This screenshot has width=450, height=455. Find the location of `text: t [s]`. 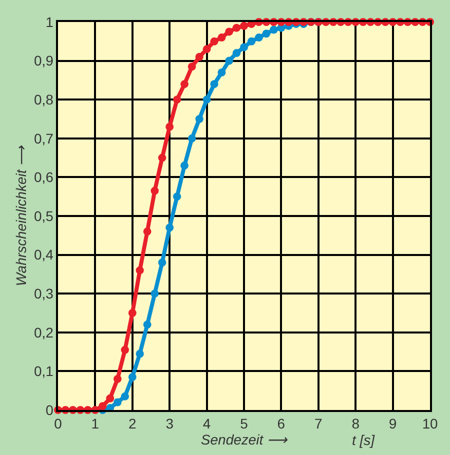

text: t [s] is located at coordinates (364, 440).